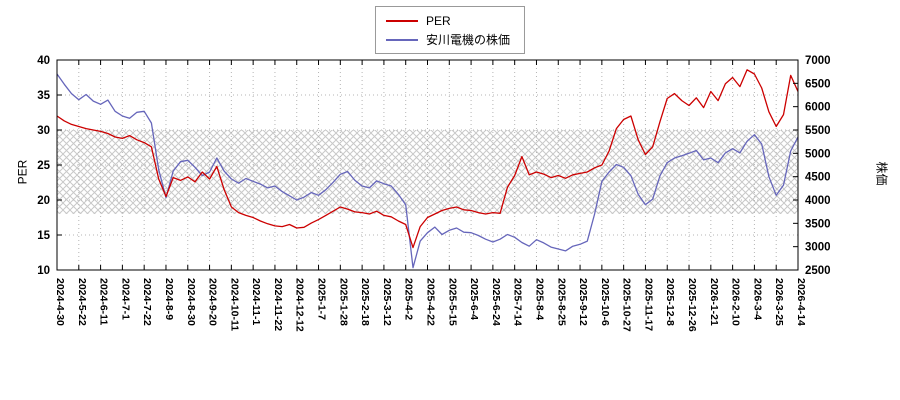  I want to click on x-tick-label: 2025-11-17, so click(648, 304).